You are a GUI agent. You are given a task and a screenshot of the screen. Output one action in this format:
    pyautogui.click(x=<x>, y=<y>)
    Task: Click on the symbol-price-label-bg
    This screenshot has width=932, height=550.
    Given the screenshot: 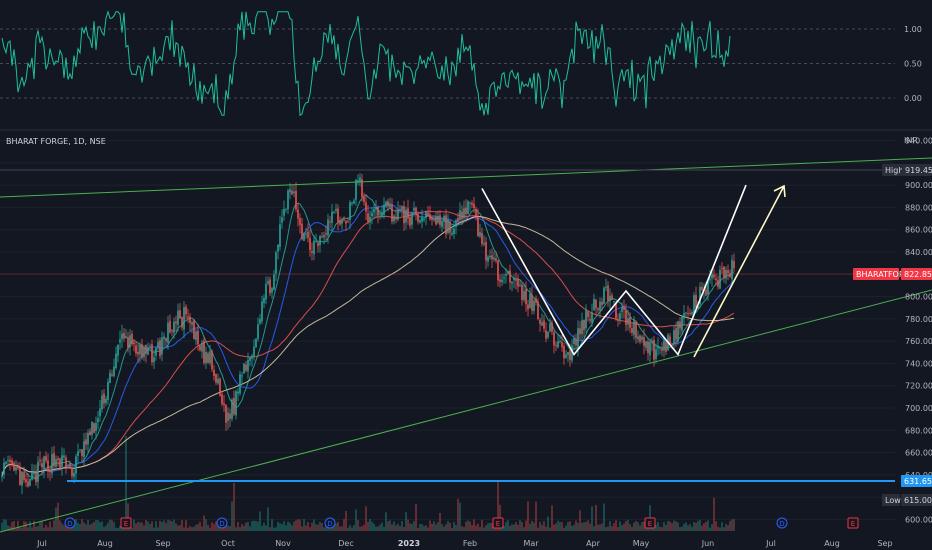 What is the action you would take?
    pyautogui.click(x=876, y=274)
    